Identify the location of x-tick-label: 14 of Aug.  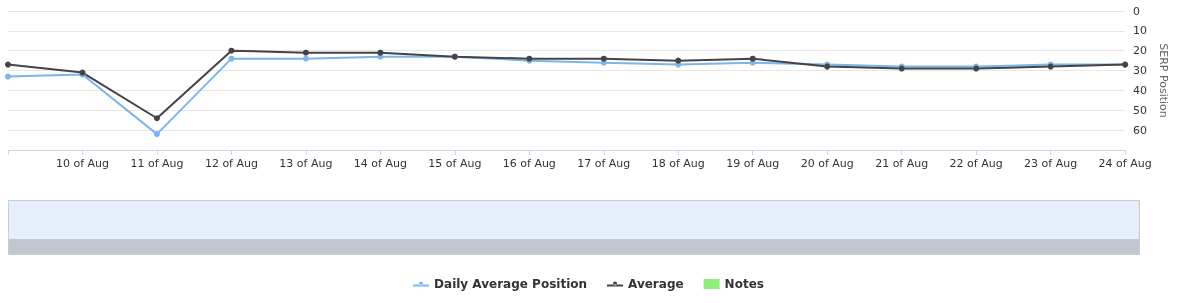
(380, 163).